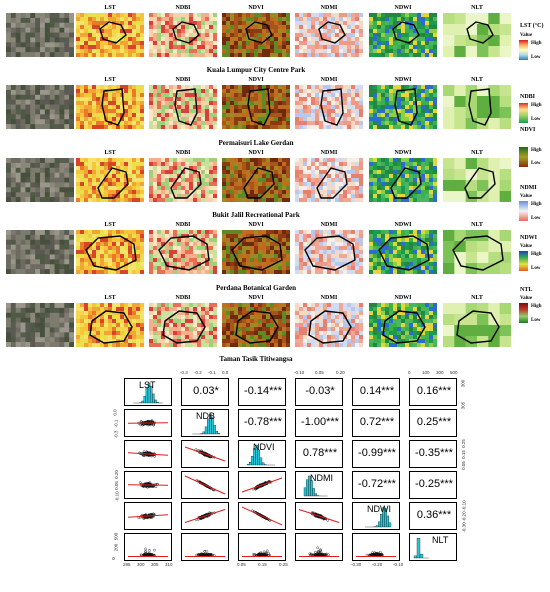 Image resolution: width=550 pixels, height=592 pixels. I want to click on axis-tick-top-ndb: -0.3, so click(184, 372).